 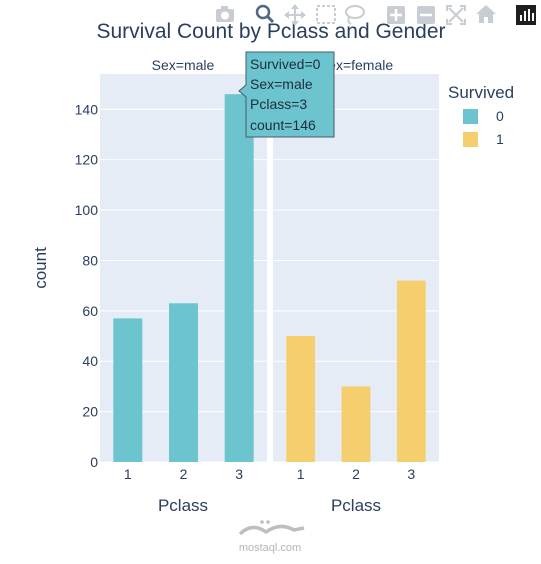 I want to click on zoom-in-icon, so click(x=396, y=15).